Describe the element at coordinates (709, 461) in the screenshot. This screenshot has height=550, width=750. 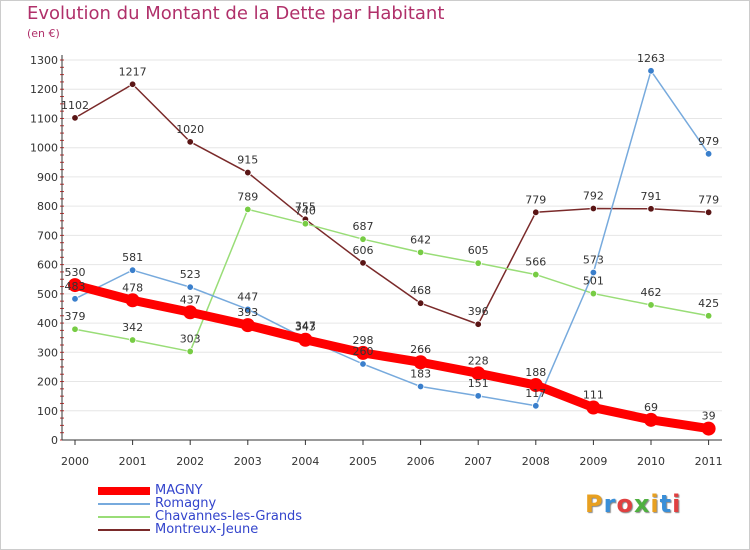
I see `x-tick-label: 2011` at that location.